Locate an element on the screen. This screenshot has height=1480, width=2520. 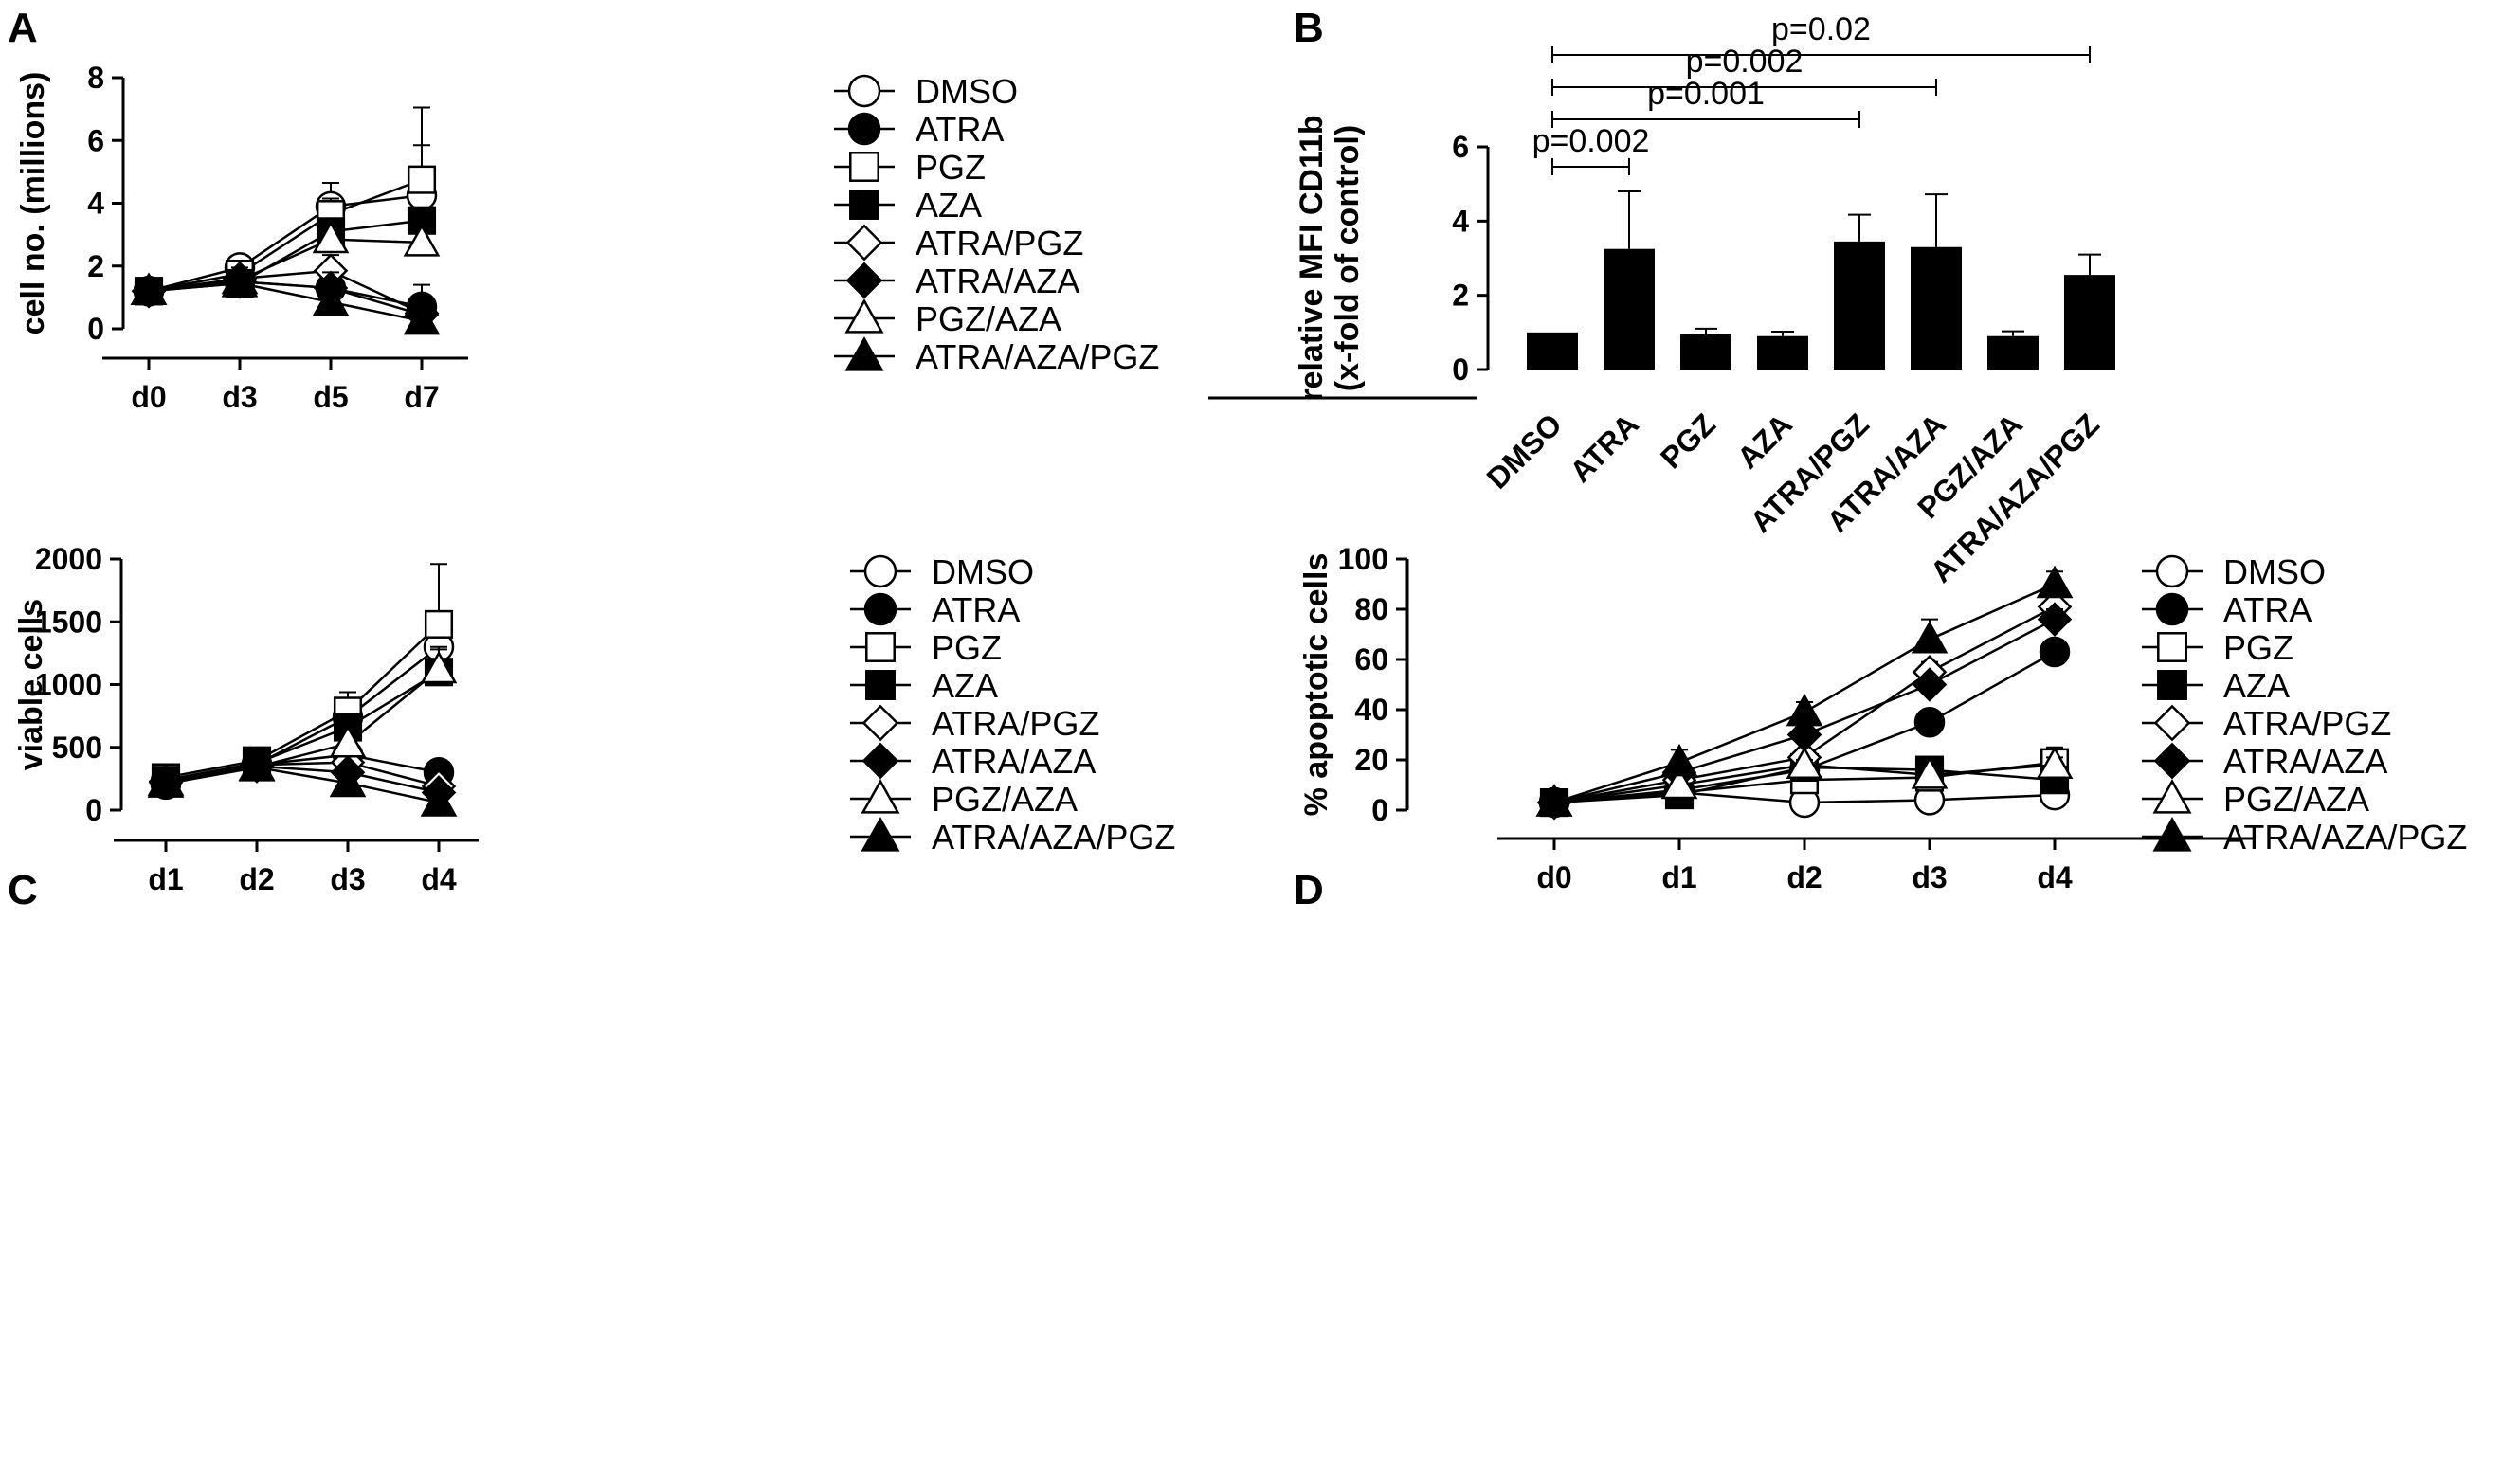
panel-a-legend-label: ATRA/AZA/PGZ is located at coordinates (1038, 356).